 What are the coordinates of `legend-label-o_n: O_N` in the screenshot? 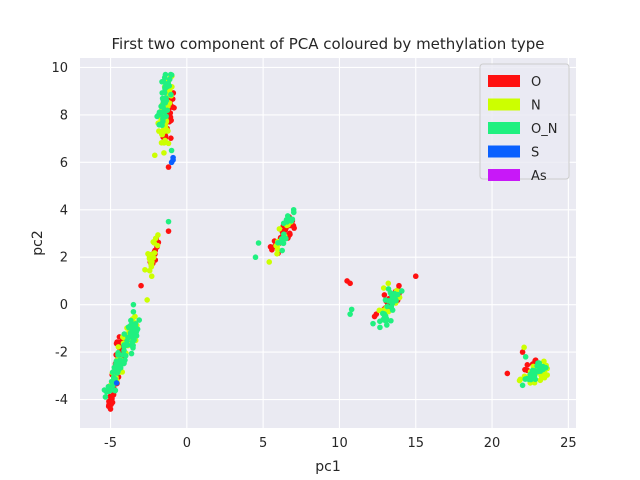 It's located at (544, 129).